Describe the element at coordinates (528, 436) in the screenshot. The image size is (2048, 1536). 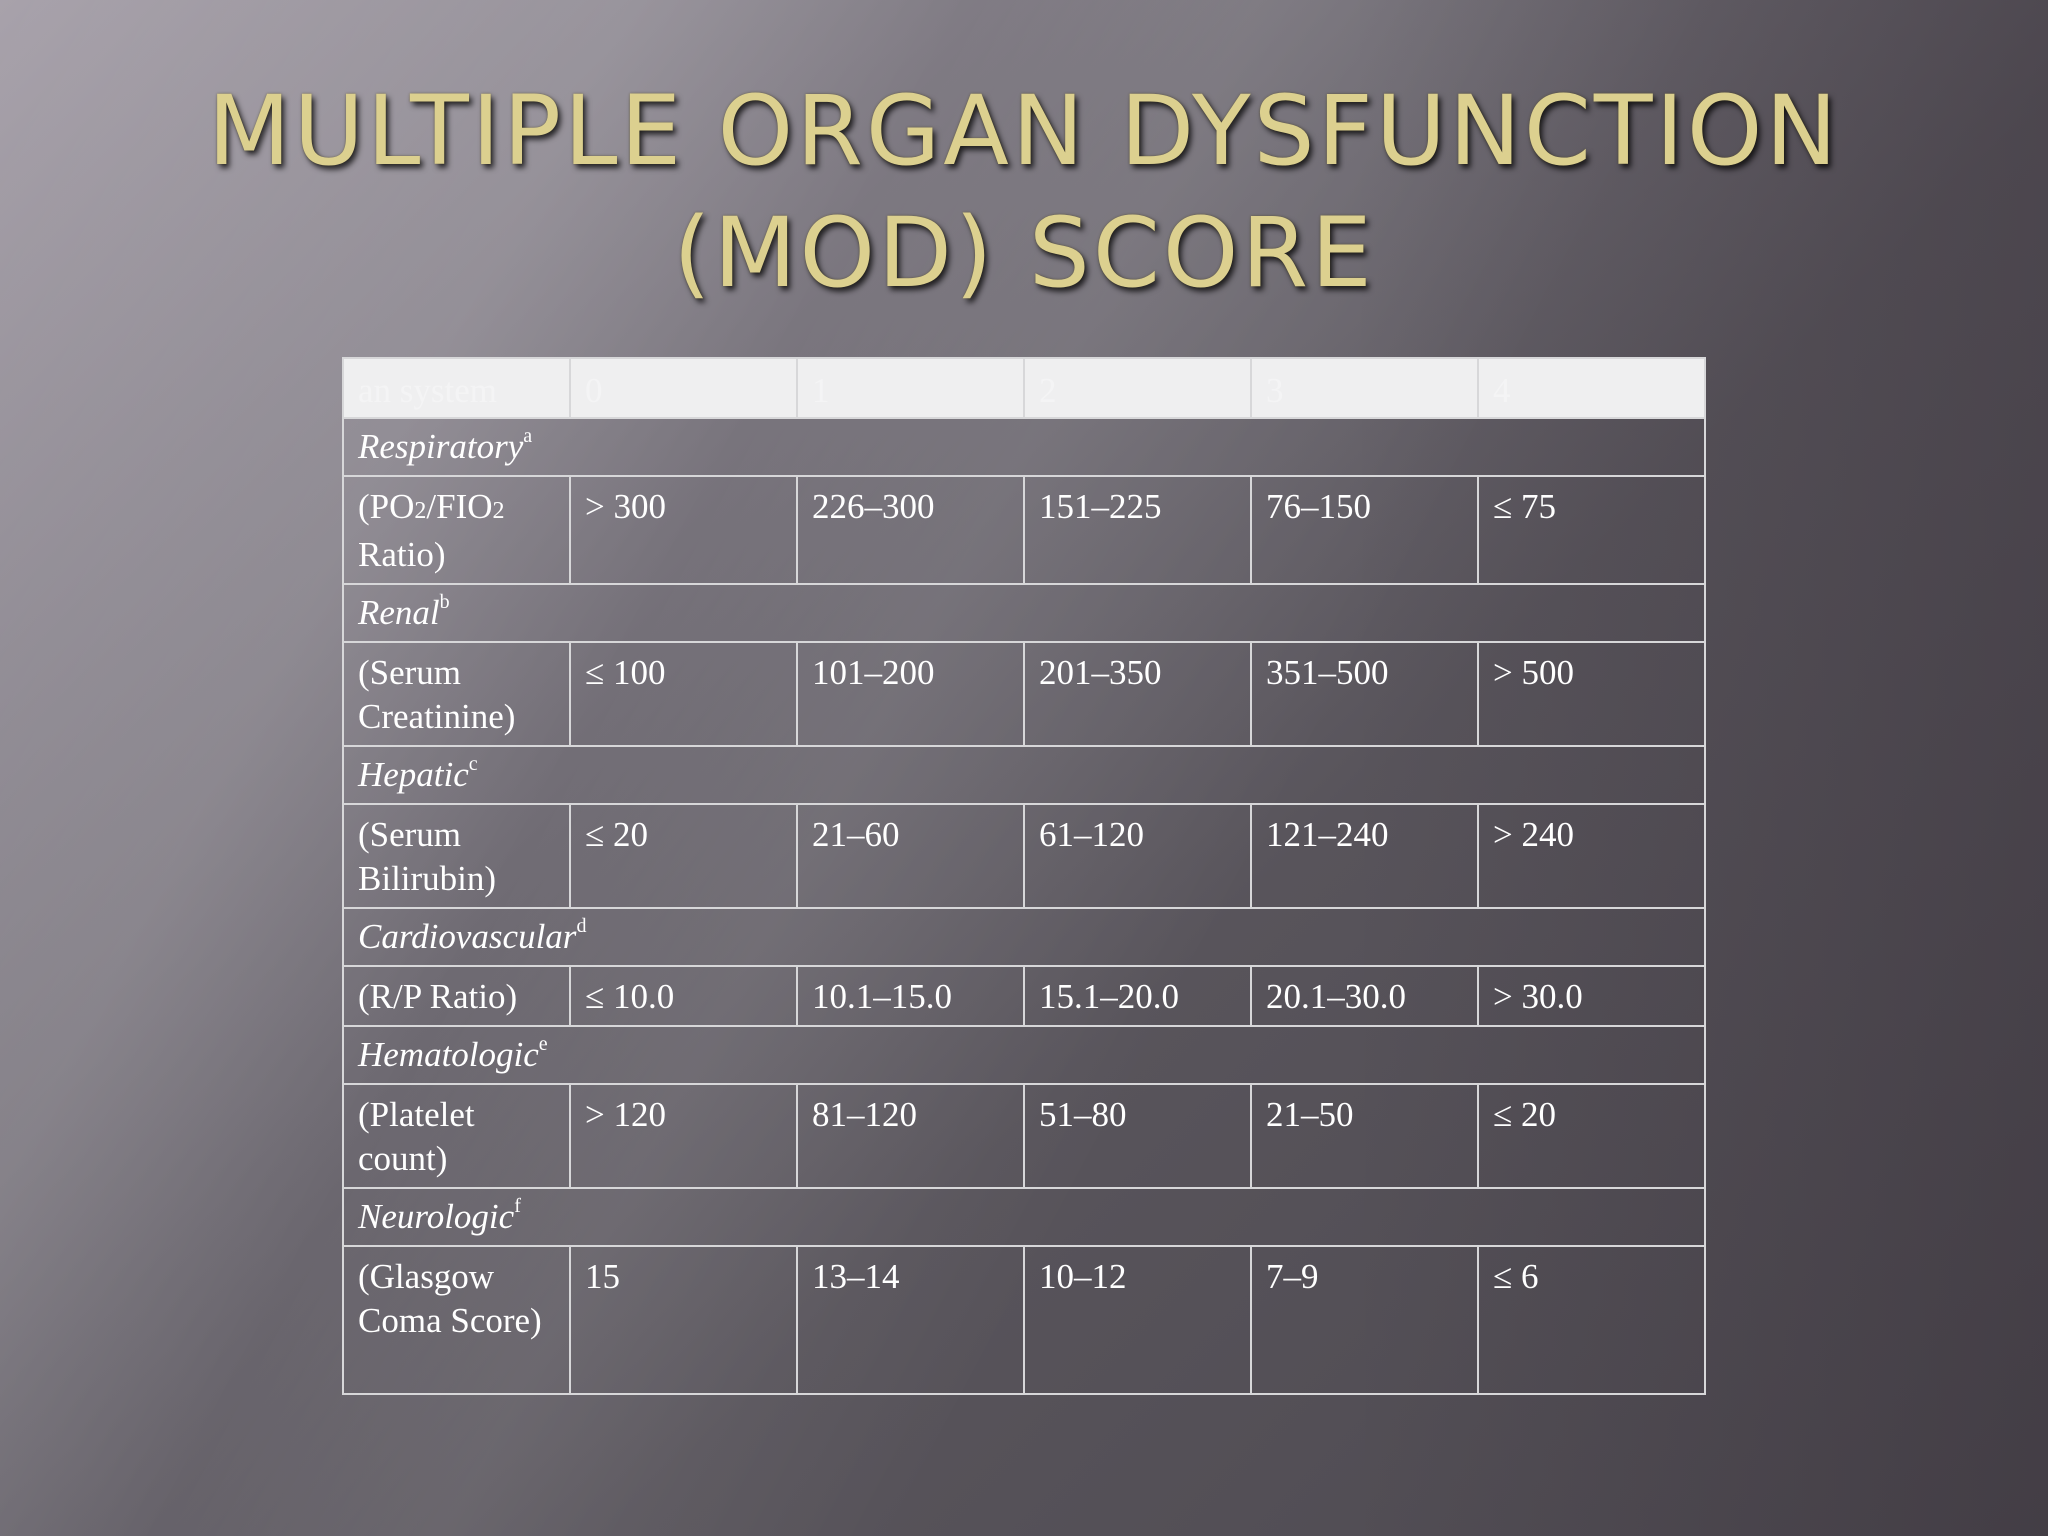
I see `footnote-marker: a` at that location.